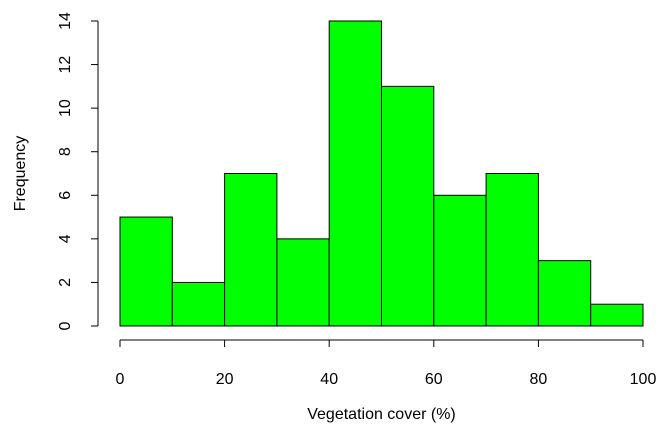 This screenshot has height=431, width=661. What do you see at coordinates (65, 195) in the screenshot?
I see `y-tick-label: 6` at bounding box center [65, 195].